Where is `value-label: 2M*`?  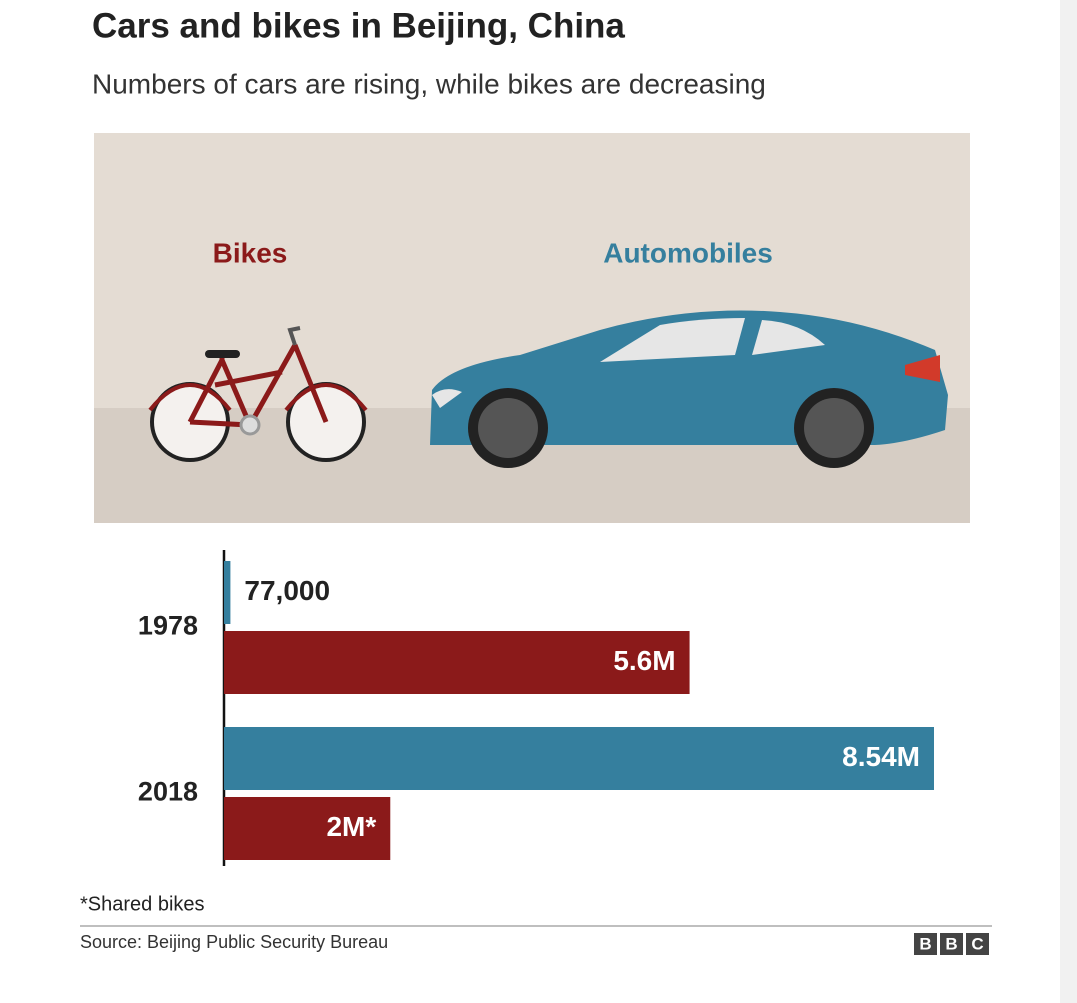
value-label: 2M* is located at coordinates (351, 826).